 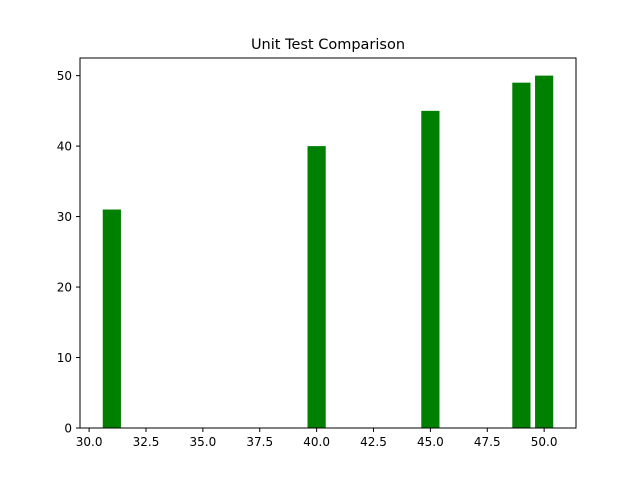 I want to click on chart-title: Unit Test Comparison, so click(x=328, y=45).